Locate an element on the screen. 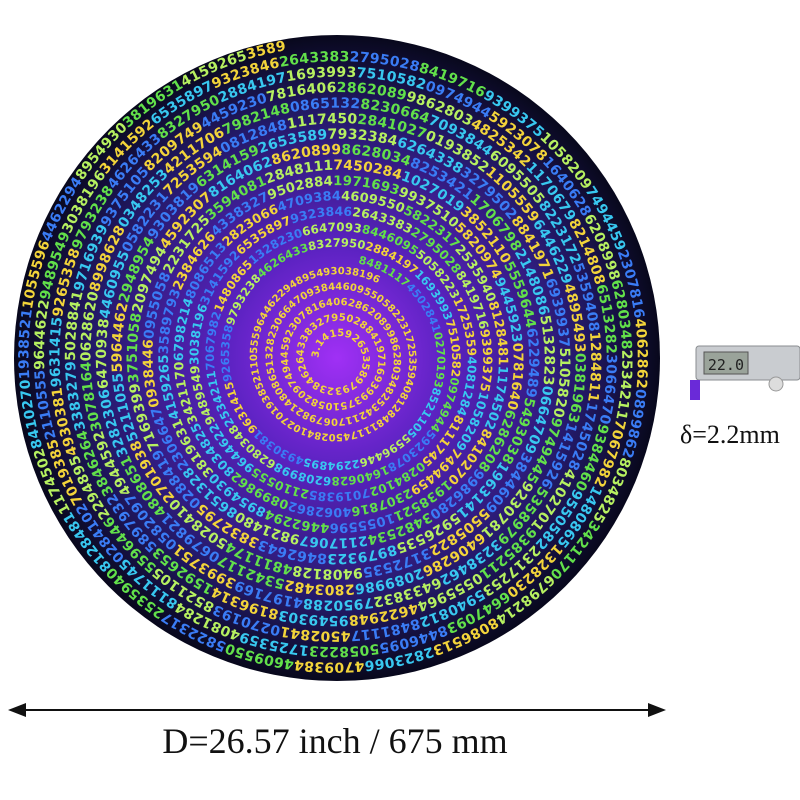 The image size is (800, 800). diameter-label: D=26.57 inch / 675 mm is located at coordinates (335, 741).